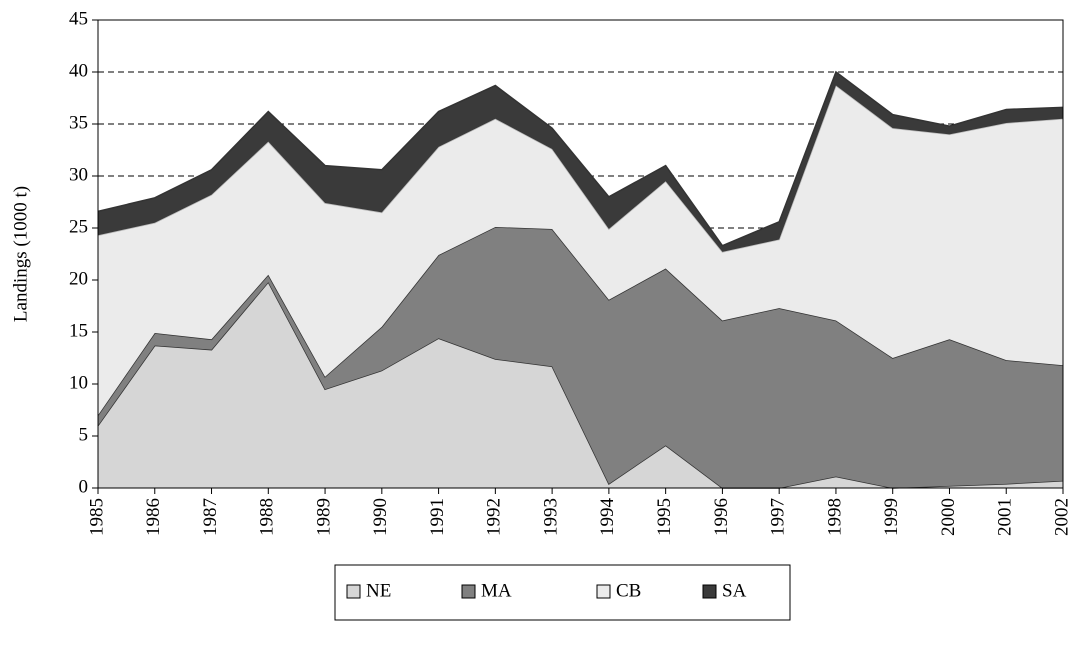 This screenshot has width=1075, height=650. I want to click on x-tick-label: 2001, so click(1005, 517).